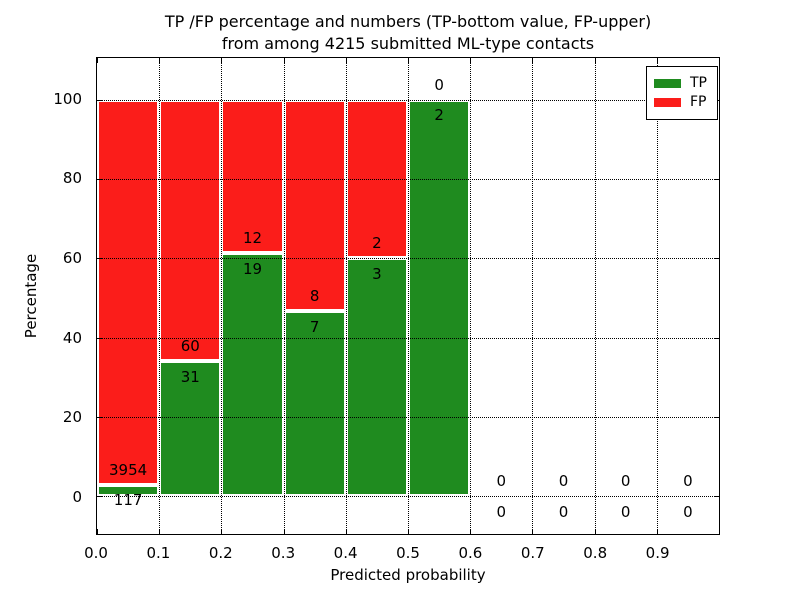 The width and height of the screenshot is (800, 600). Describe the element at coordinates (44, 296) in the screenshot. I see `y-axis-ticks: 0 20 40 60 80 100` at that location.